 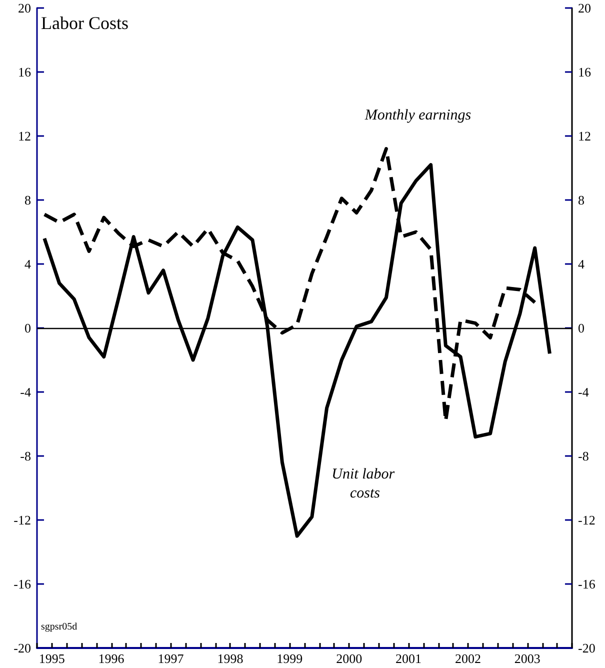 What do you see at coordinates (171, 658) in the screenshot?
I see `x-tick-label: 1997` at bounding box center [171, 658].